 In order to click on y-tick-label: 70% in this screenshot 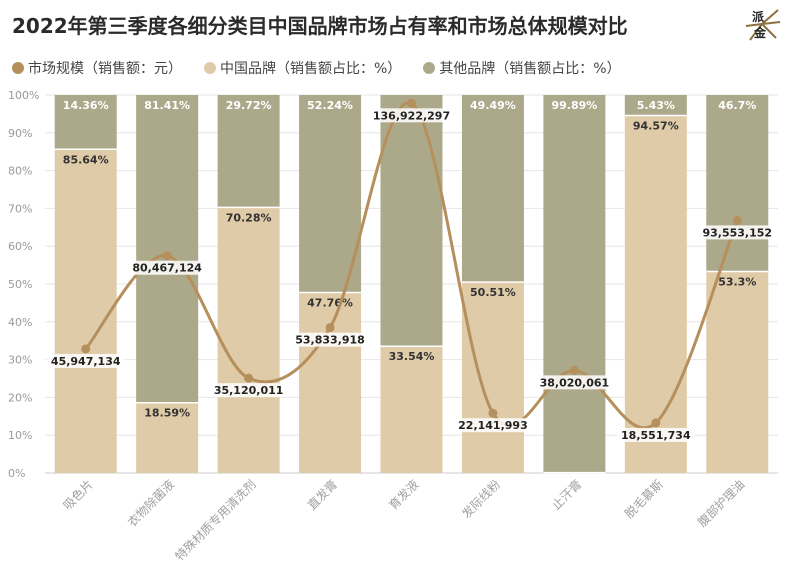, I will do `click(20, 208)`.